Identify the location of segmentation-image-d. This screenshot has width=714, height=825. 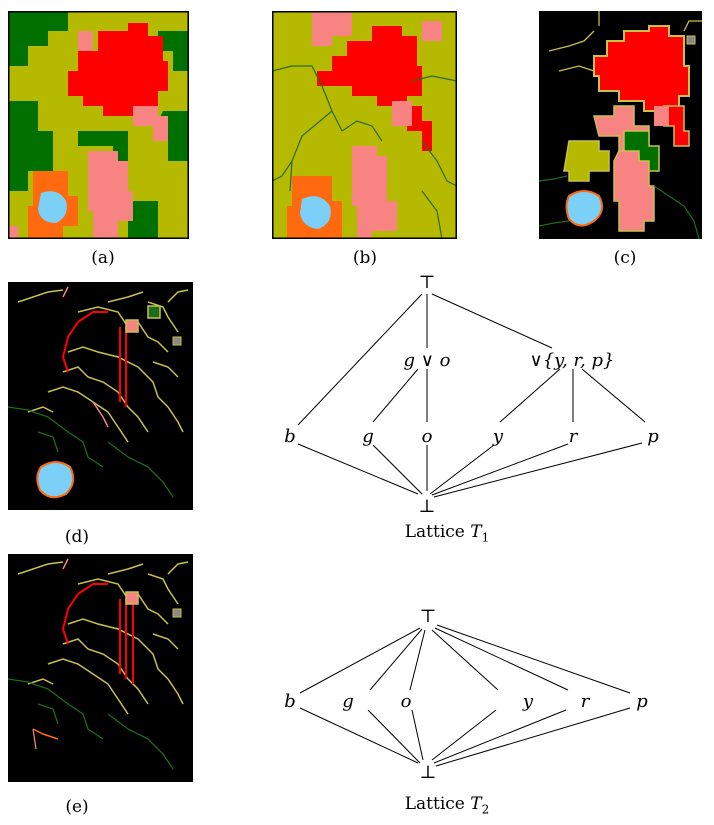
(100, 396).